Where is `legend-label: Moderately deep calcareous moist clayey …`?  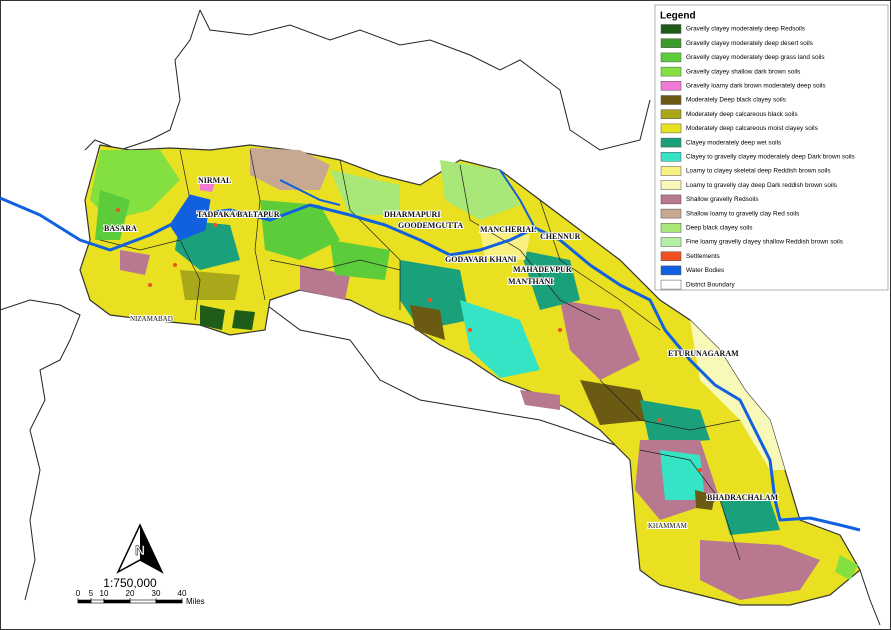 legend-label: Moderately deep calcareous moist clayey … is located at coordinates (752, 128).